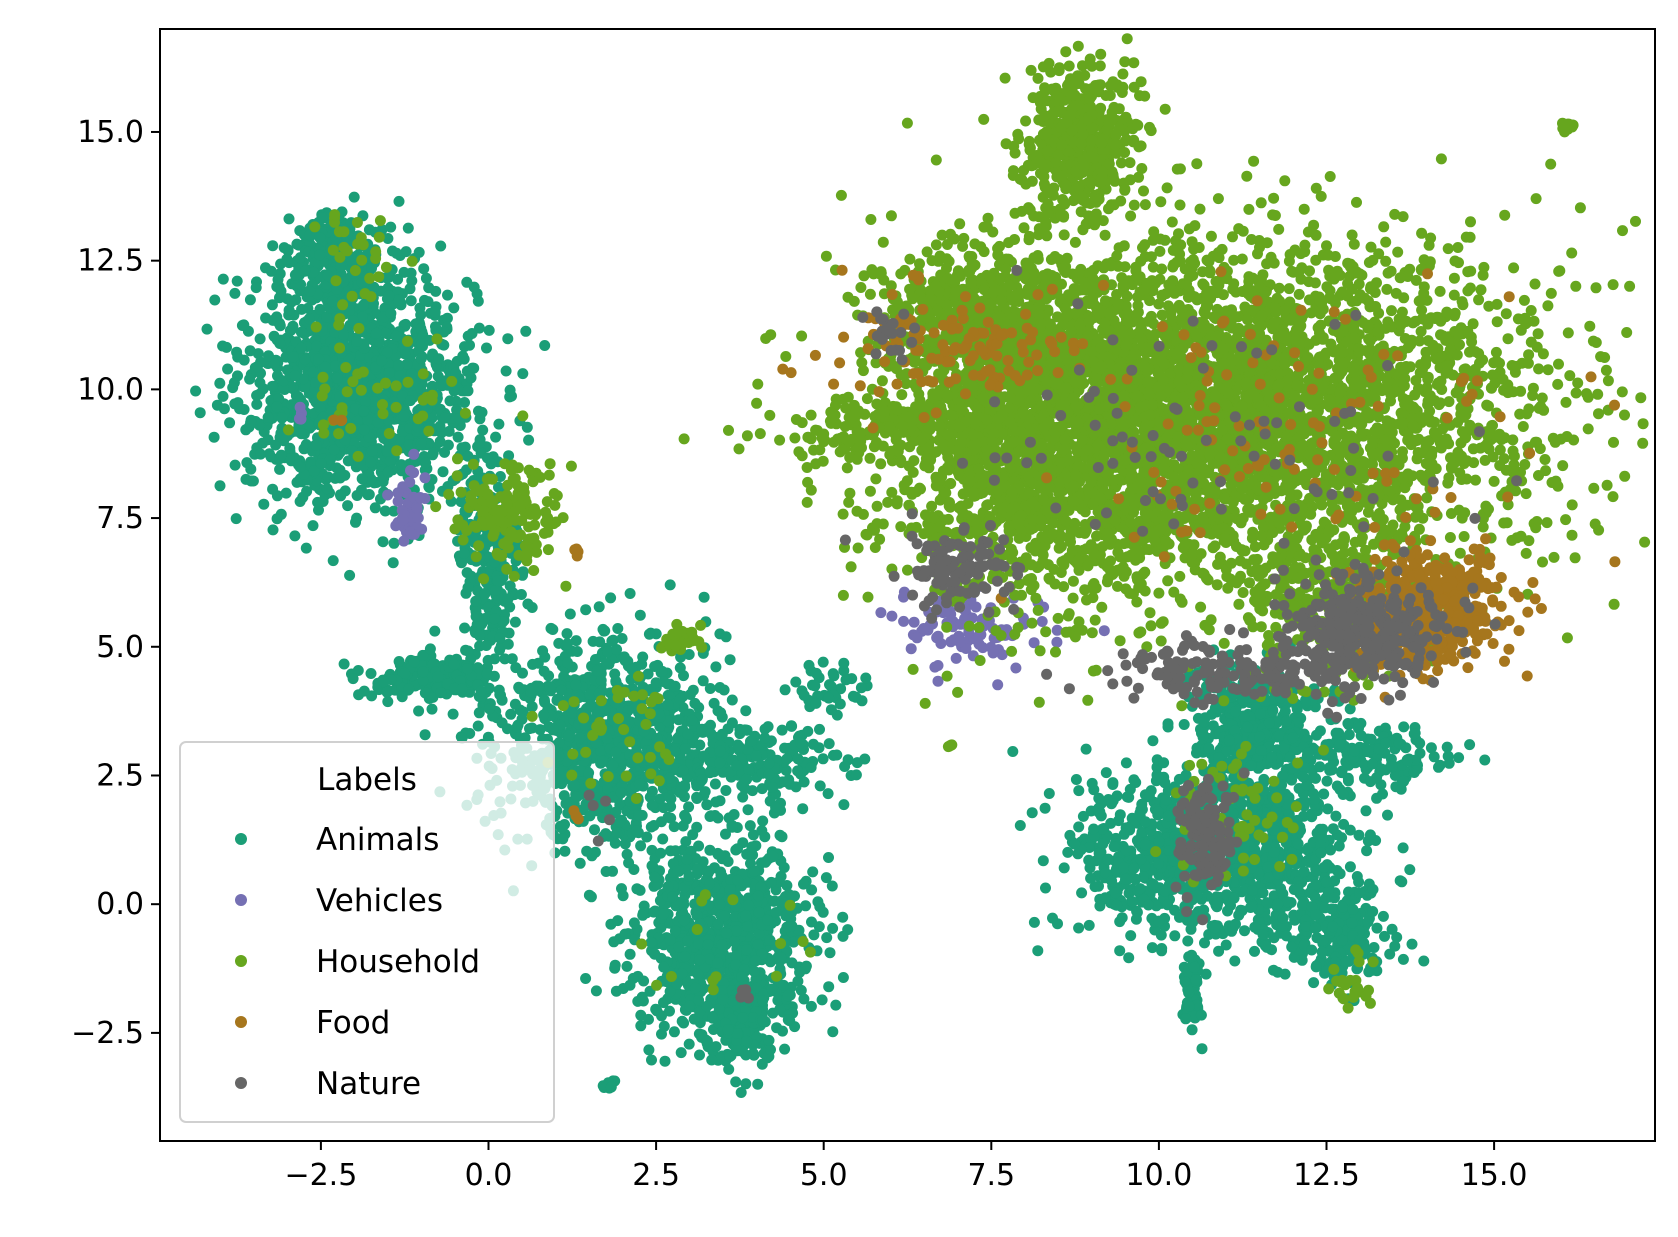  What do you see at coordinates (467, 669) in the screenshot?
I see `point-animals-2091` at bounding box center [467, 669].